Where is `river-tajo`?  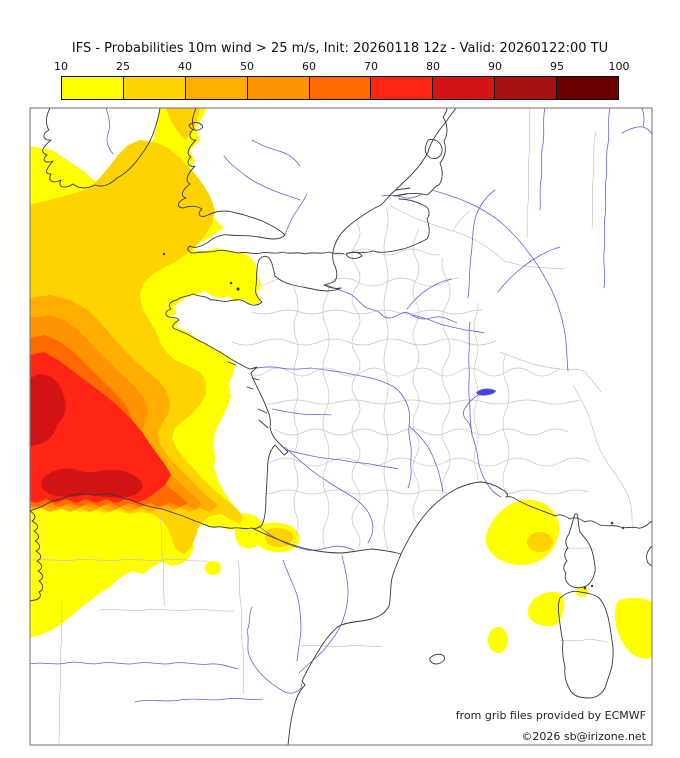
river-tajo is located at coordinates (199, 700).